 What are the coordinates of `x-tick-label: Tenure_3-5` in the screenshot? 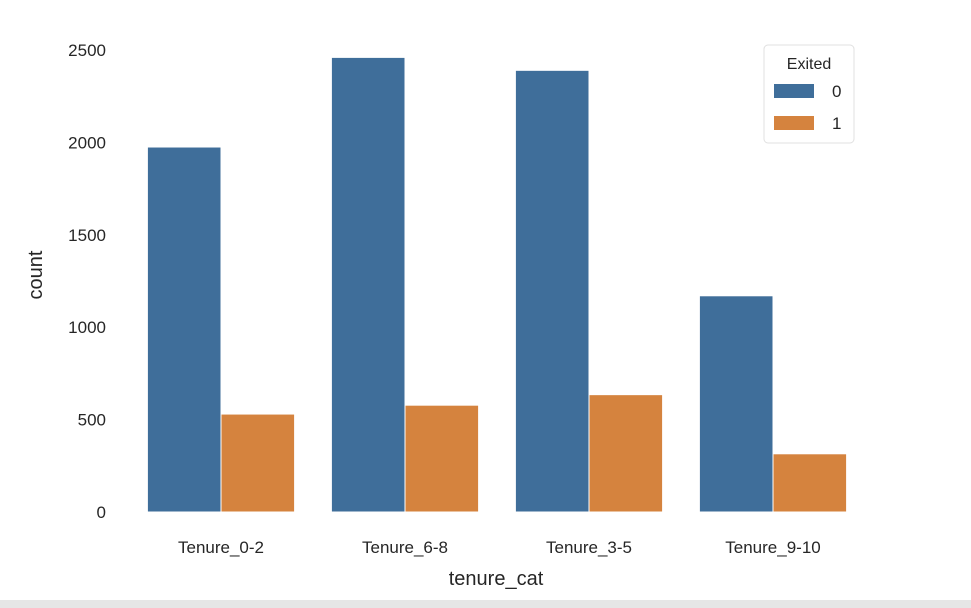 It's located at (589, 547).